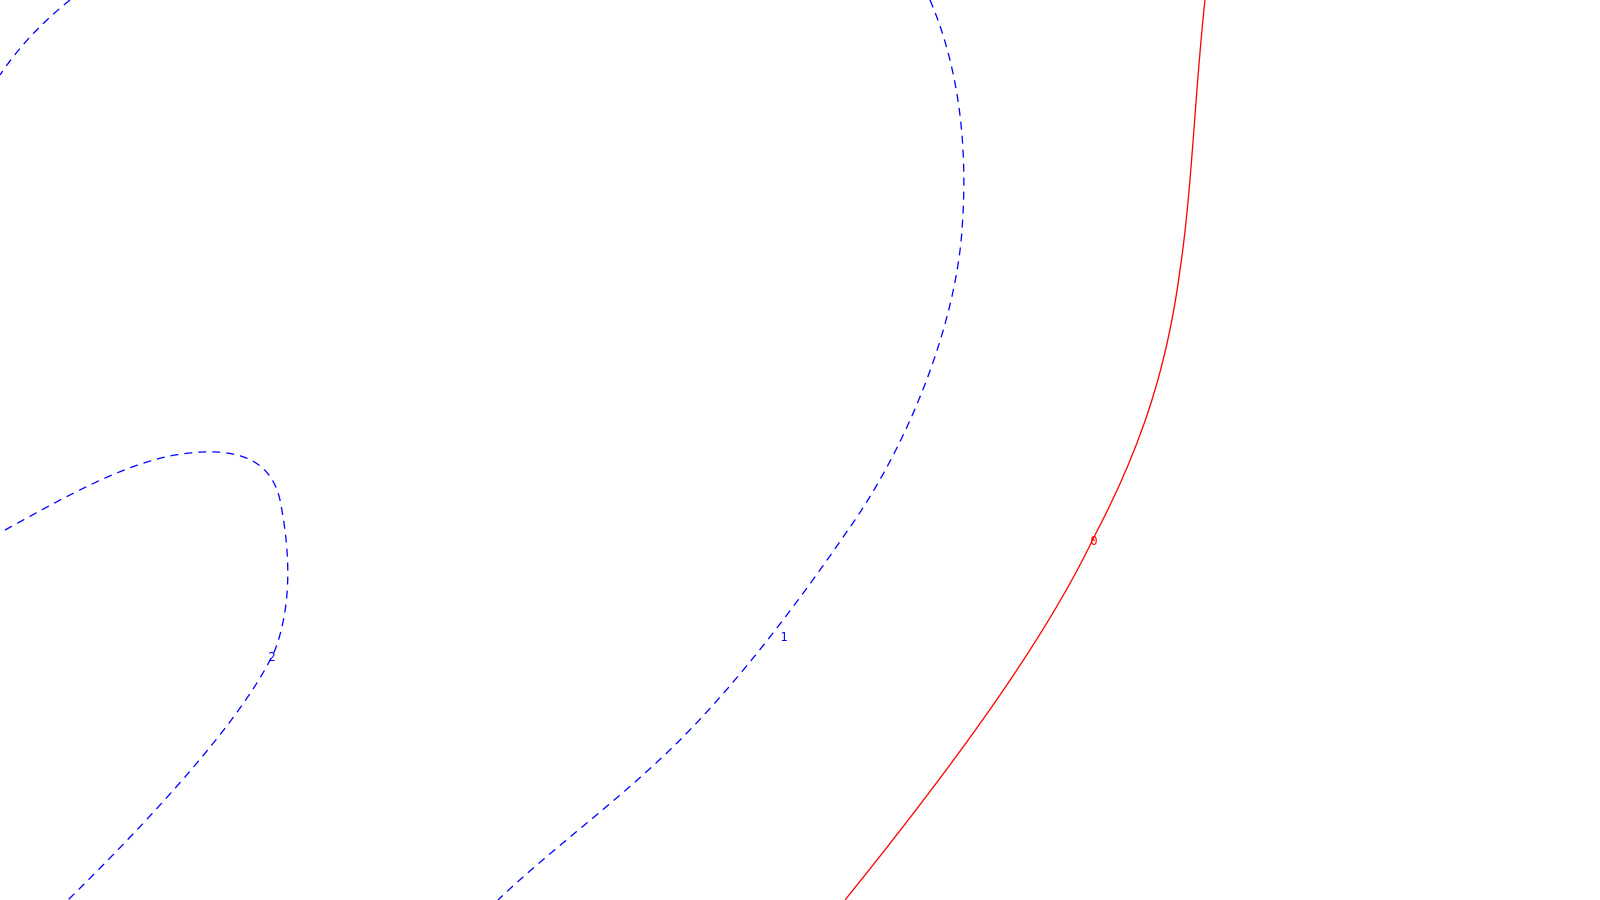  I want to click on contour-label-level-2: 2, so click(271, 657).